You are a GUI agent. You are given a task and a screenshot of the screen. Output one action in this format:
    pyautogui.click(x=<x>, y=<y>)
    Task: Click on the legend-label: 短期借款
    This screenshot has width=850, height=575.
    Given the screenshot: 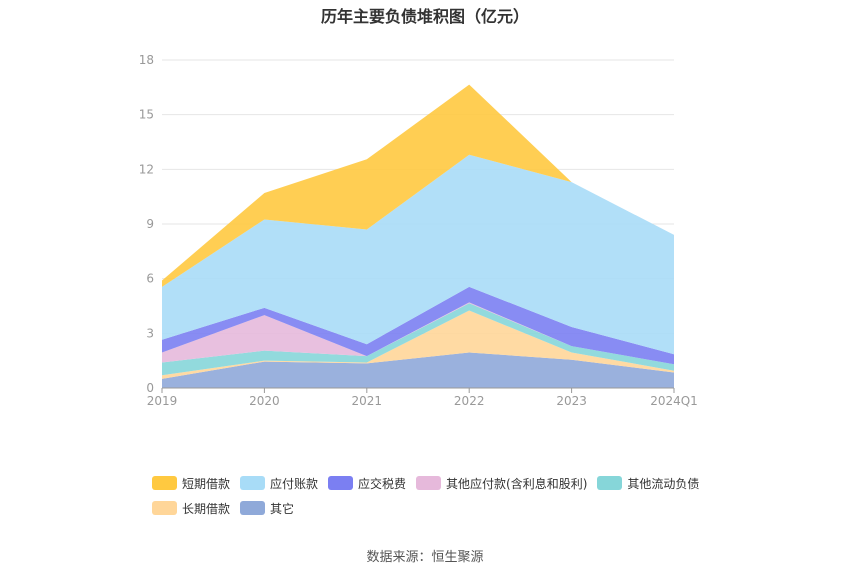 What is the action you would take?
    pyautogui.click(x=206, y=483)
    